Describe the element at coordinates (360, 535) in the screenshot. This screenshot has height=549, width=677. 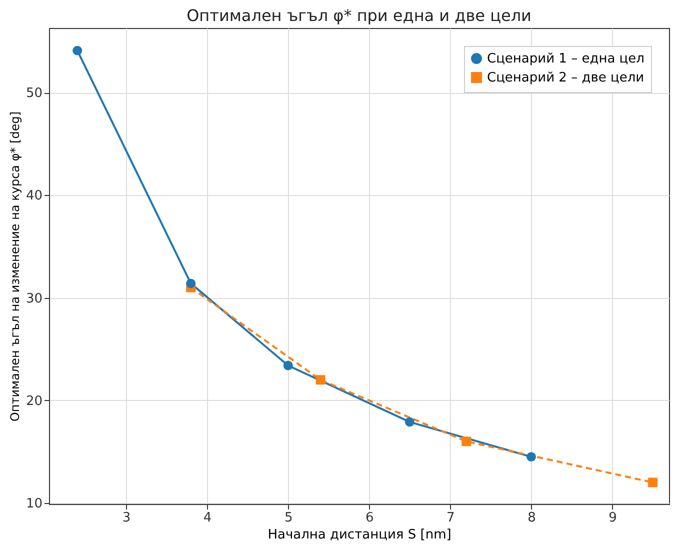
I see `x-axis-title: Начална дистанция S [nm]` at that location.